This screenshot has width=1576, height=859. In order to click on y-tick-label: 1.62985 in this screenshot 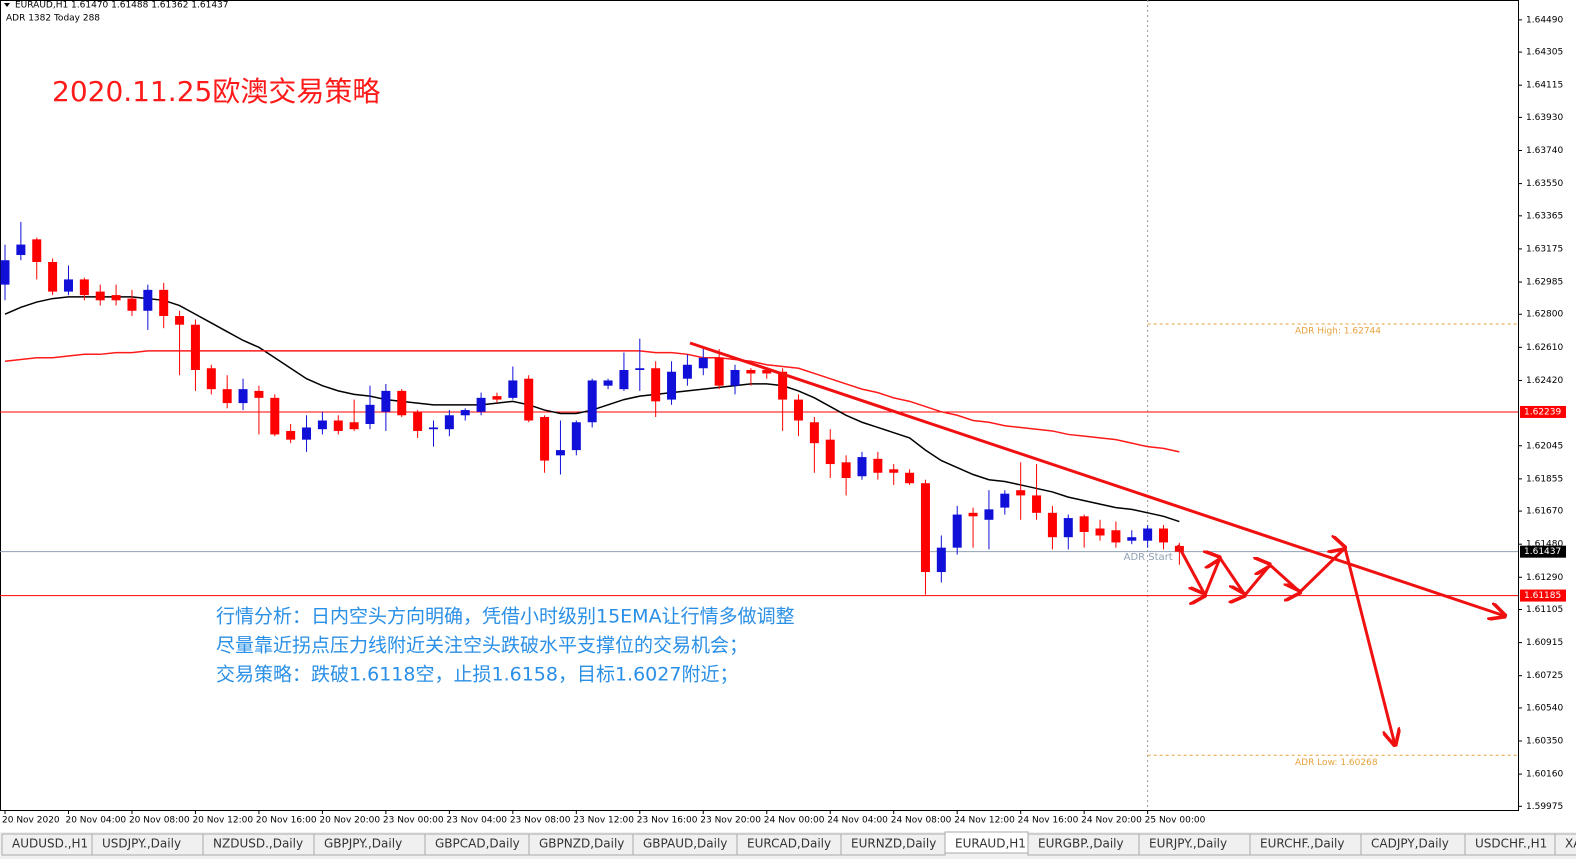, I will do `click(1544, 283)`.